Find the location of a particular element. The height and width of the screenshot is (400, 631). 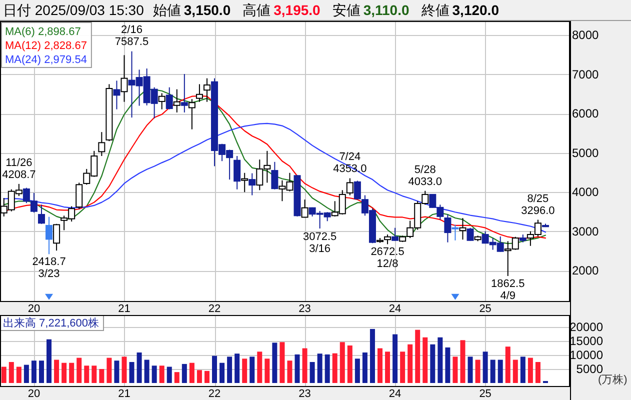

ytick: 8000 is located at coordinates (585, 35).